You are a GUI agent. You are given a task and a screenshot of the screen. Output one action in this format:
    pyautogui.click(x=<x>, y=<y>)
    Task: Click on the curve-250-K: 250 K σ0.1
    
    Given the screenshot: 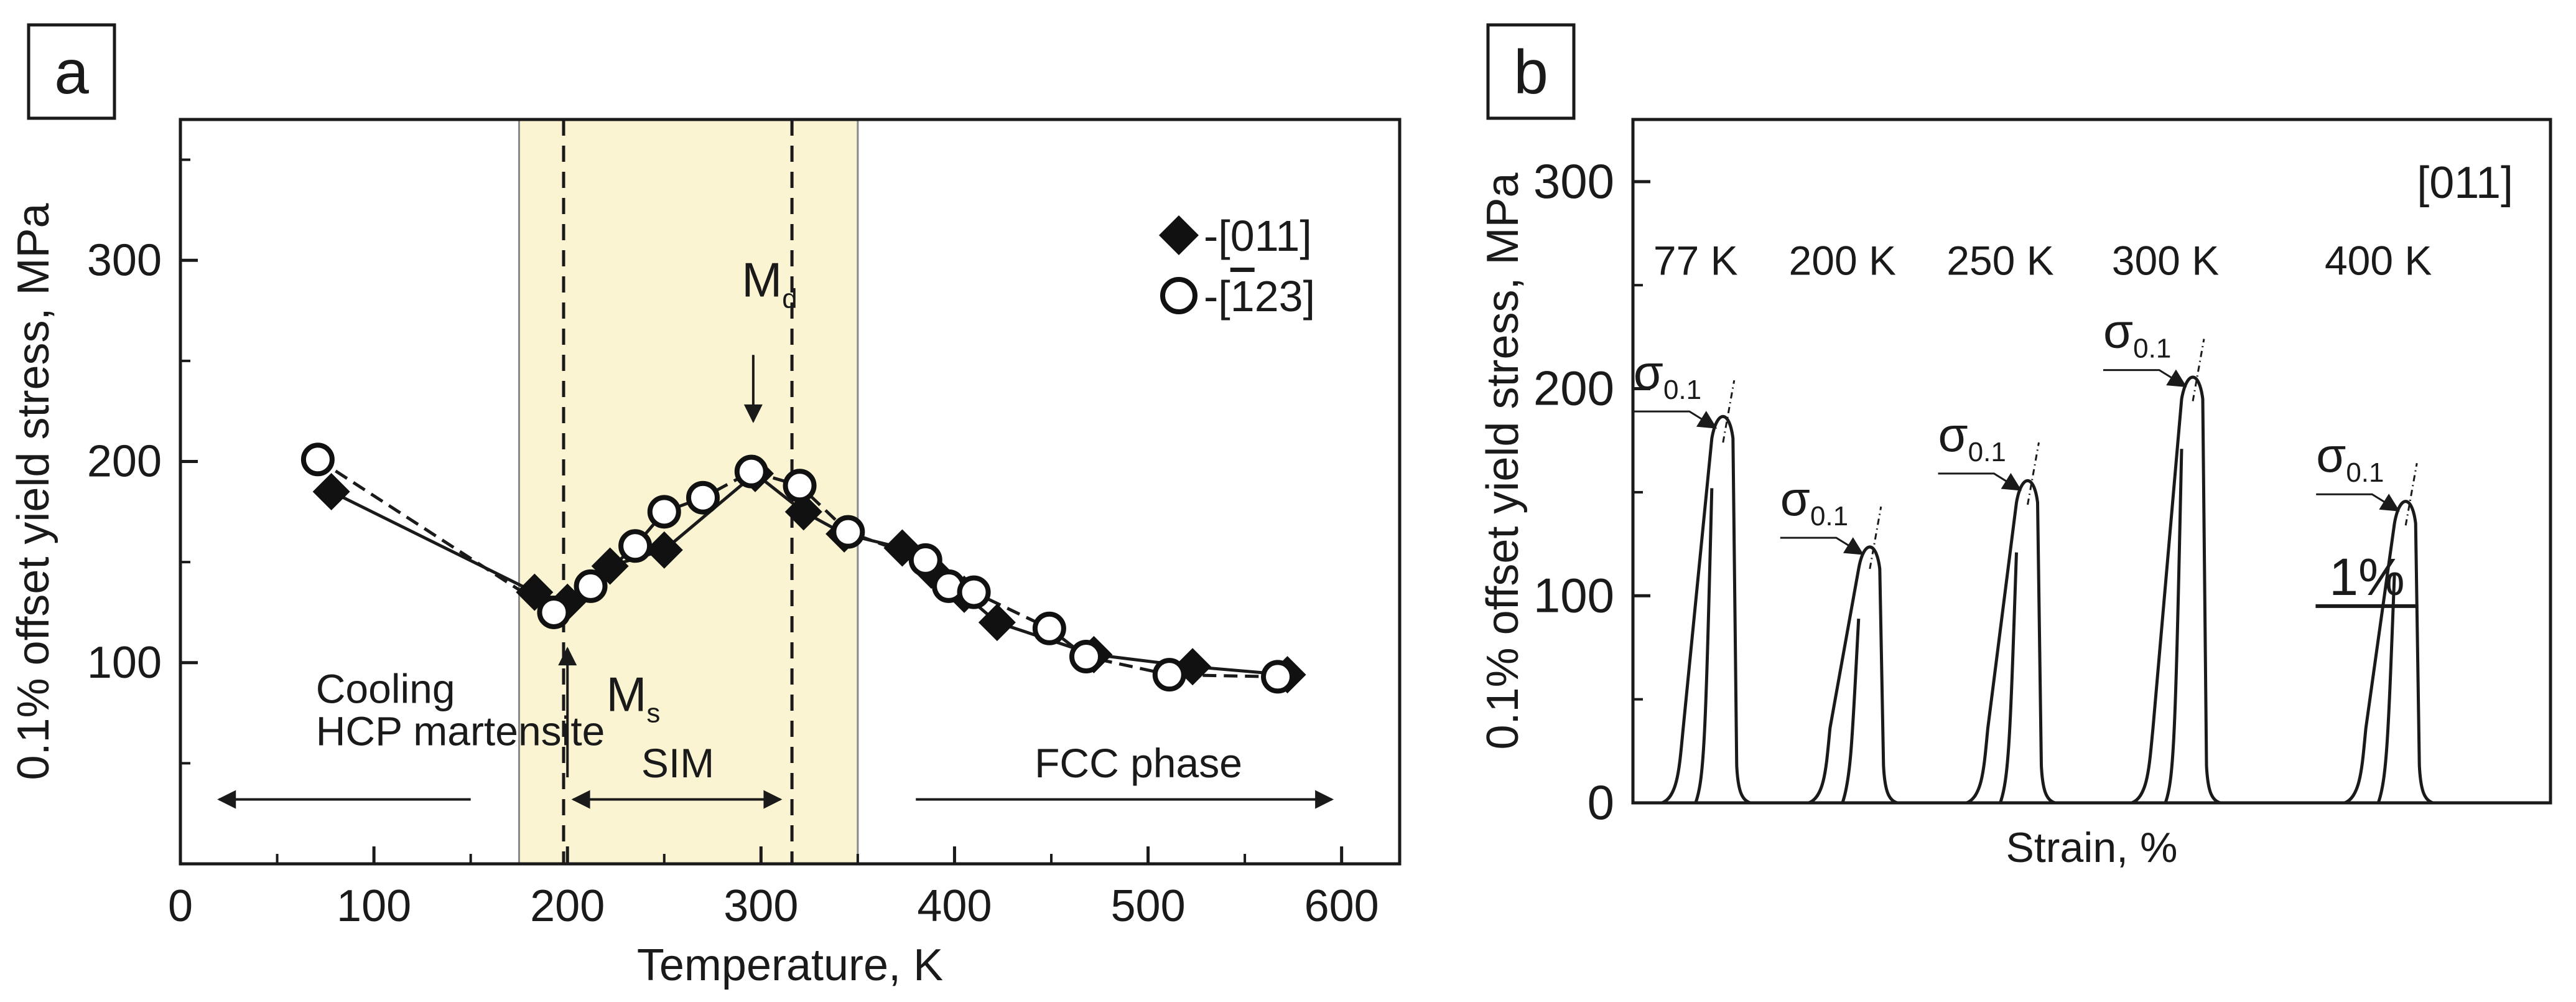 What is the action you would take?
    pyautogui.click(x=1997, y=521)
    